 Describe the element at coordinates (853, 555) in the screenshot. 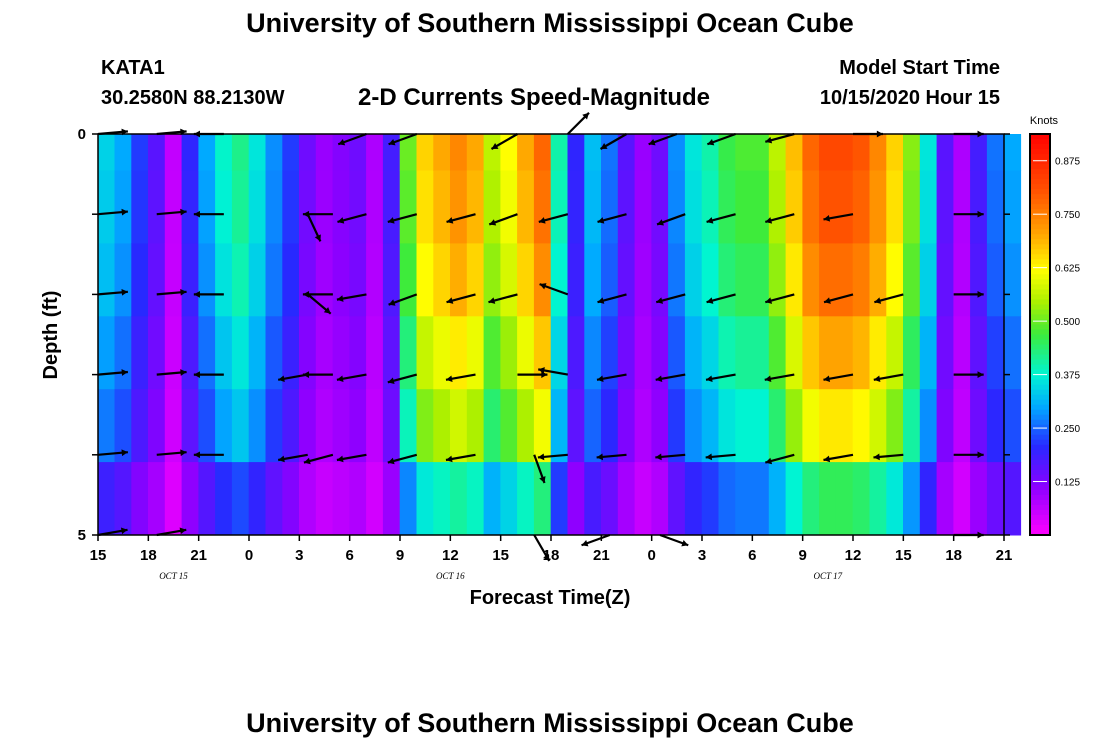

I see `x-tick-label: 12` at that location.